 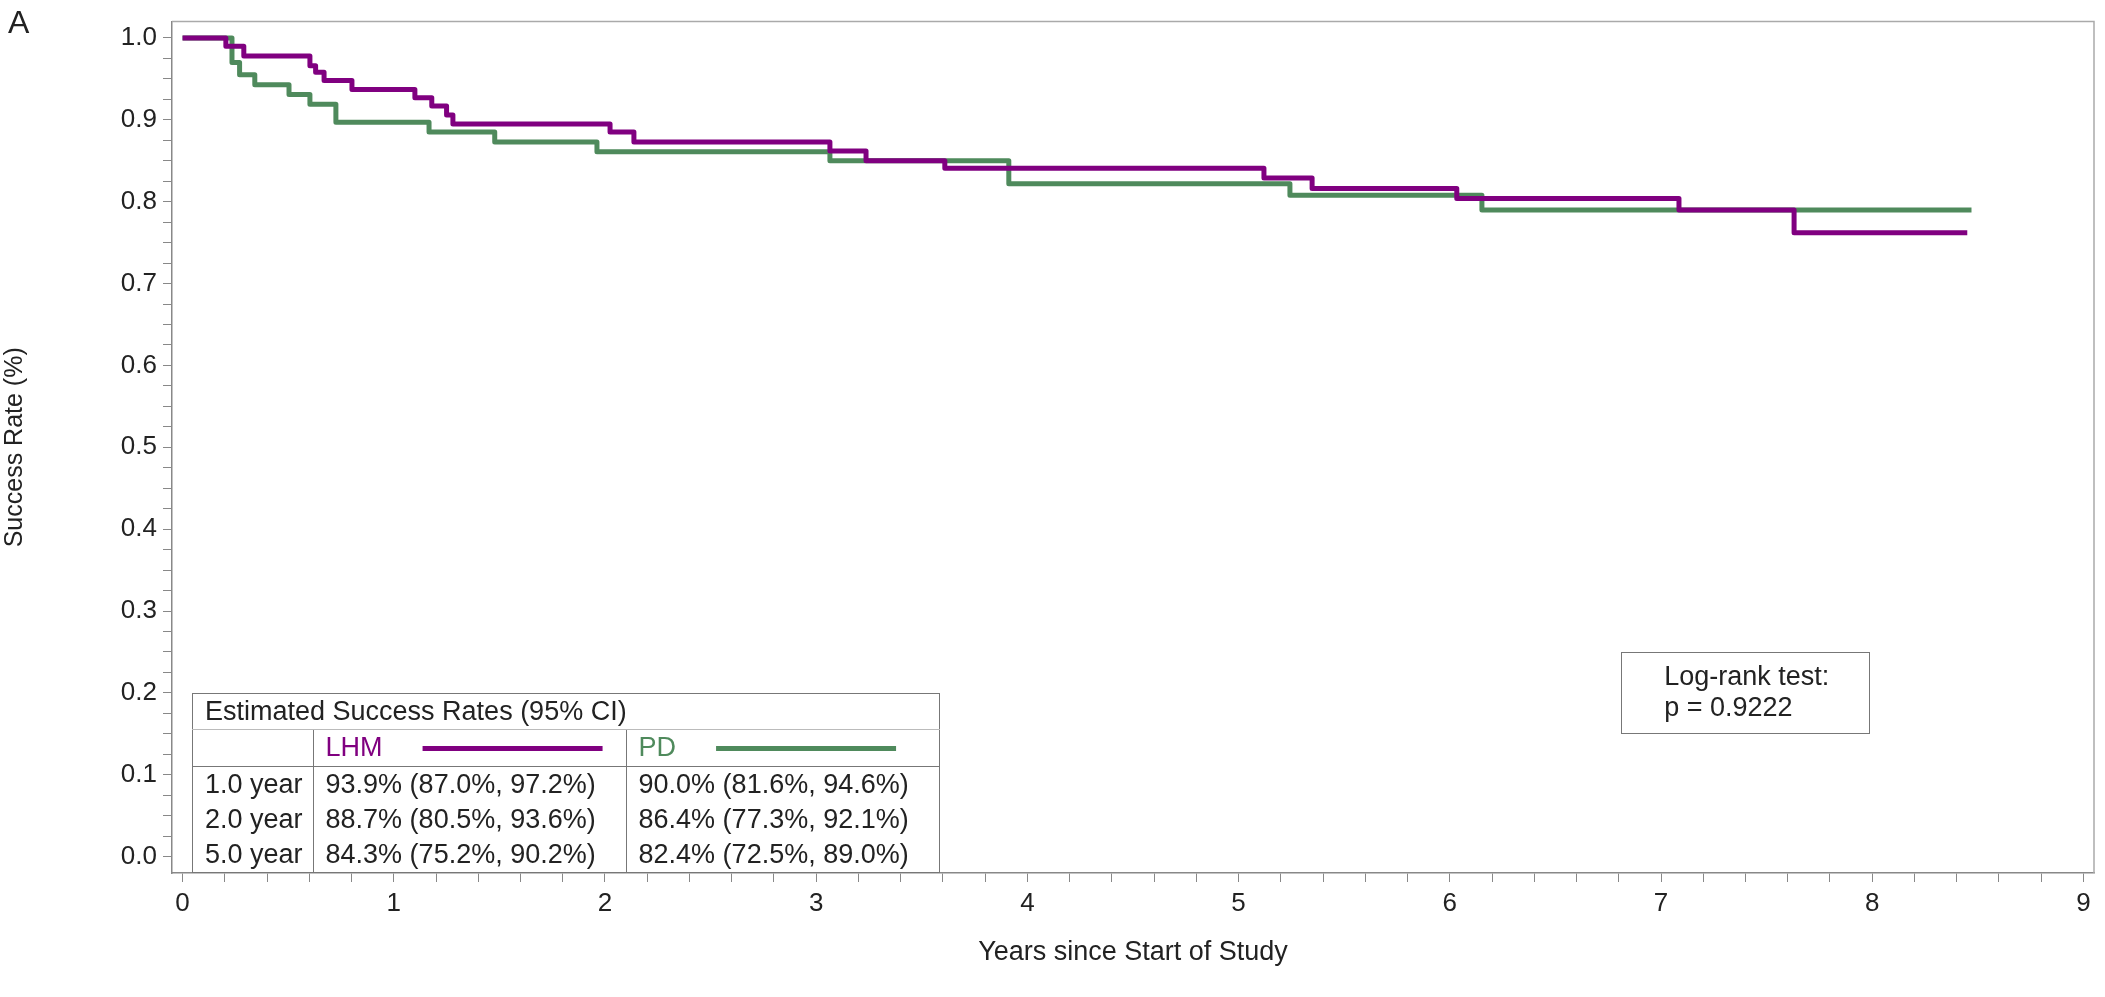 What do you see at coordinates (138, 854) in the screenshot?
I see `y-tick-label: 0.0` at bounding box center [138, 854].